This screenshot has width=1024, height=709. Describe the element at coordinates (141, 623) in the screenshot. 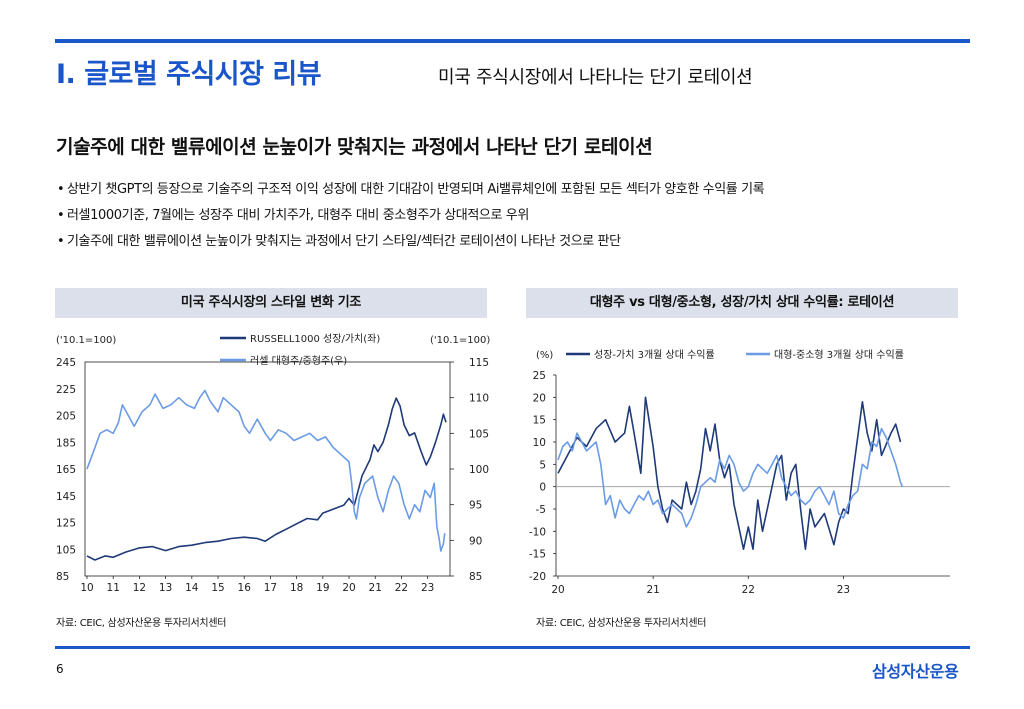

I see `left-chart-source: 자료: CEIC, 삼성자산운용 투자리서치센터` at that location.